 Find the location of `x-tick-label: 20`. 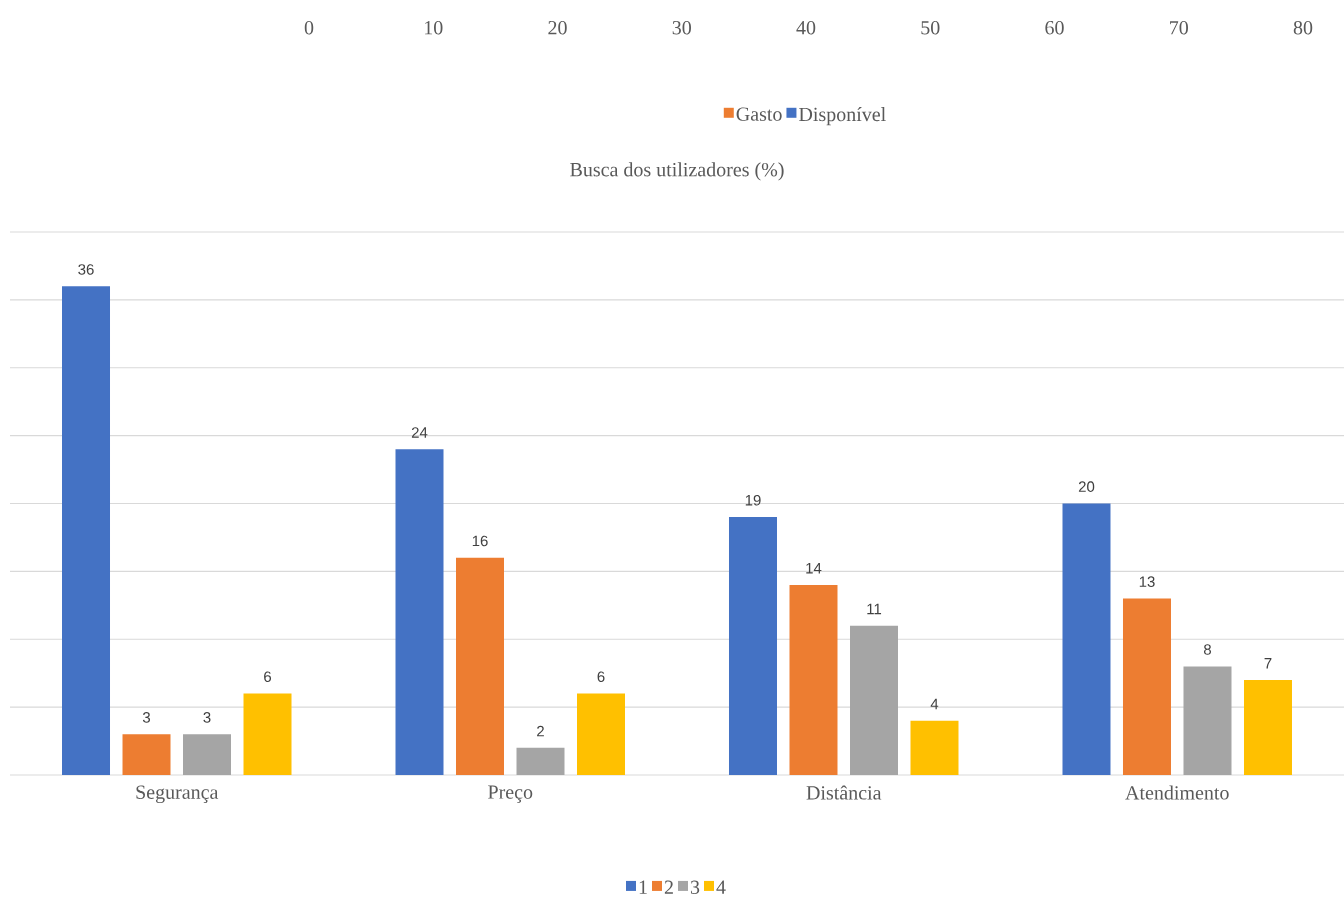

x-tick-label: 20 is located at coordinates (557, 27).